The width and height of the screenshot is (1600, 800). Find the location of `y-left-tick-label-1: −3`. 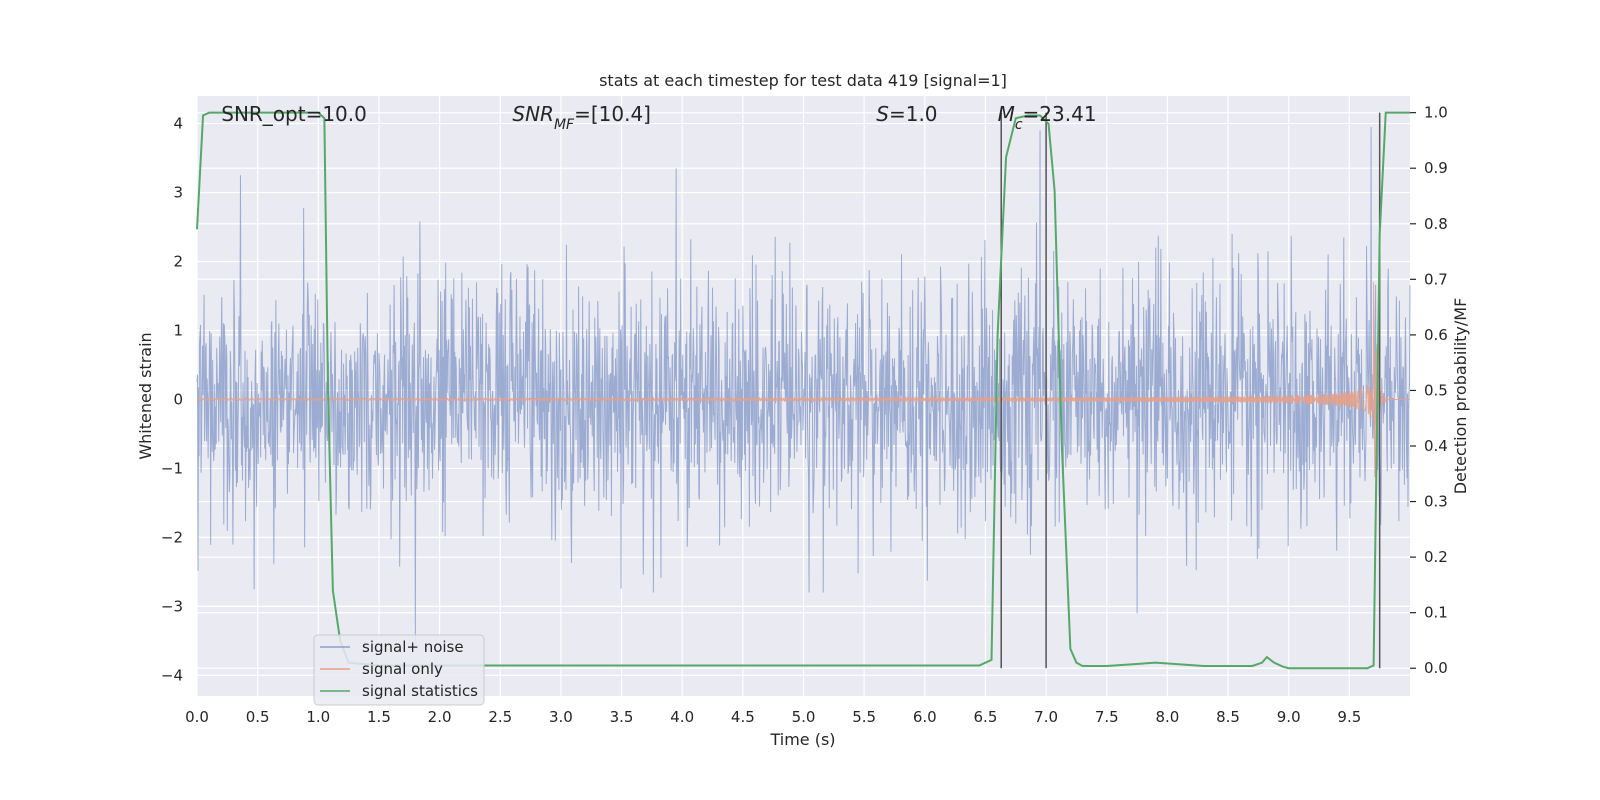

y-left-tick-label-1: −3 is located at coordinates (172, 606).